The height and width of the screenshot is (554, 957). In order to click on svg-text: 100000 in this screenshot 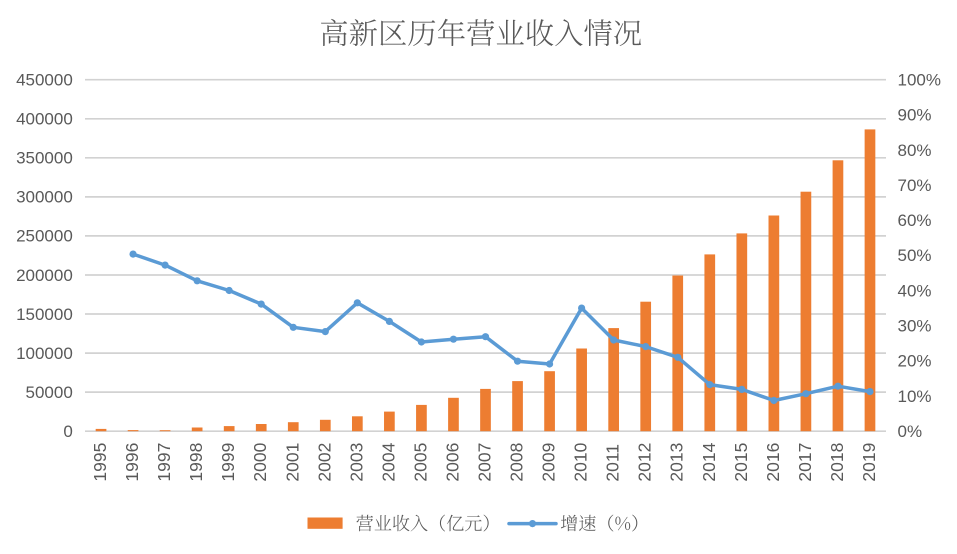, I will do `click(44, 353)`.